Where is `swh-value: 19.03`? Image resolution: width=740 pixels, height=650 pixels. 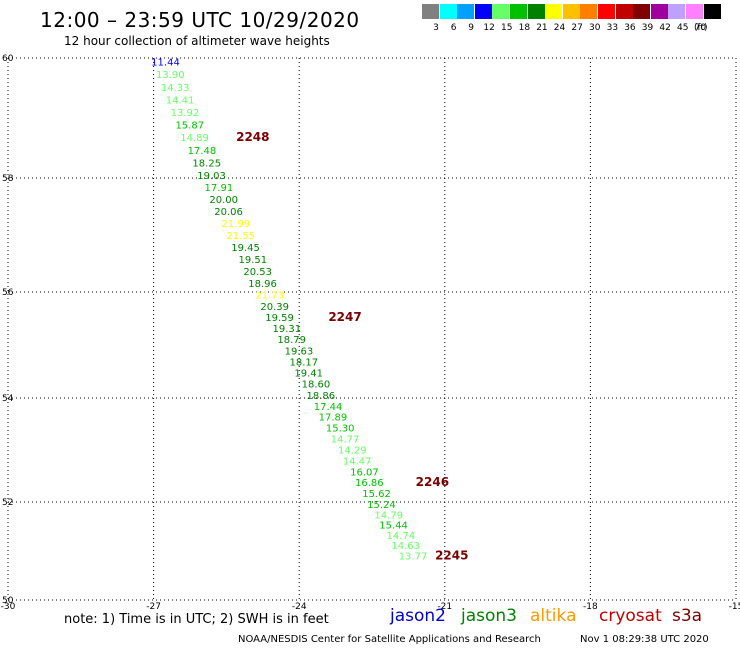
swh-value: 19.03 is located at coordinates (211, 176).